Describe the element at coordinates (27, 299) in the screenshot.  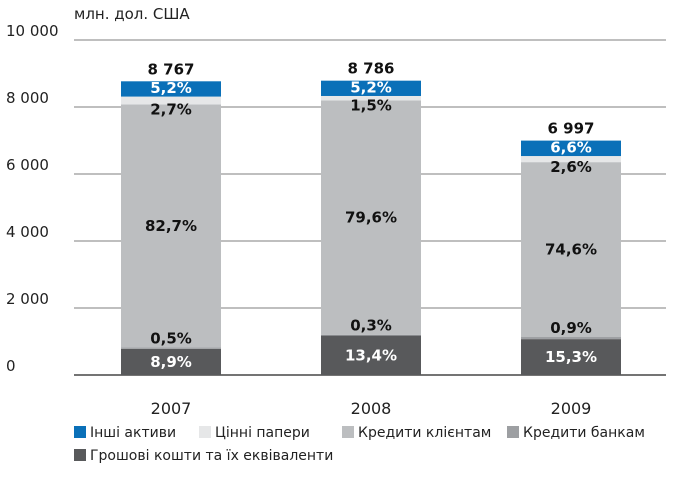
I see `y-tick-label: 2 000` at that location.